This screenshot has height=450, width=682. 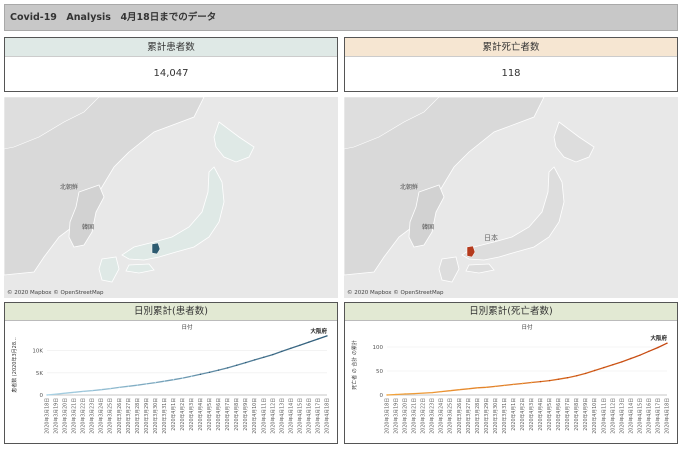 What do you see at coordinates (658, 338) in the screenshot?
I see `series-end-label: 大阪府` at bounding box center [658, 338].